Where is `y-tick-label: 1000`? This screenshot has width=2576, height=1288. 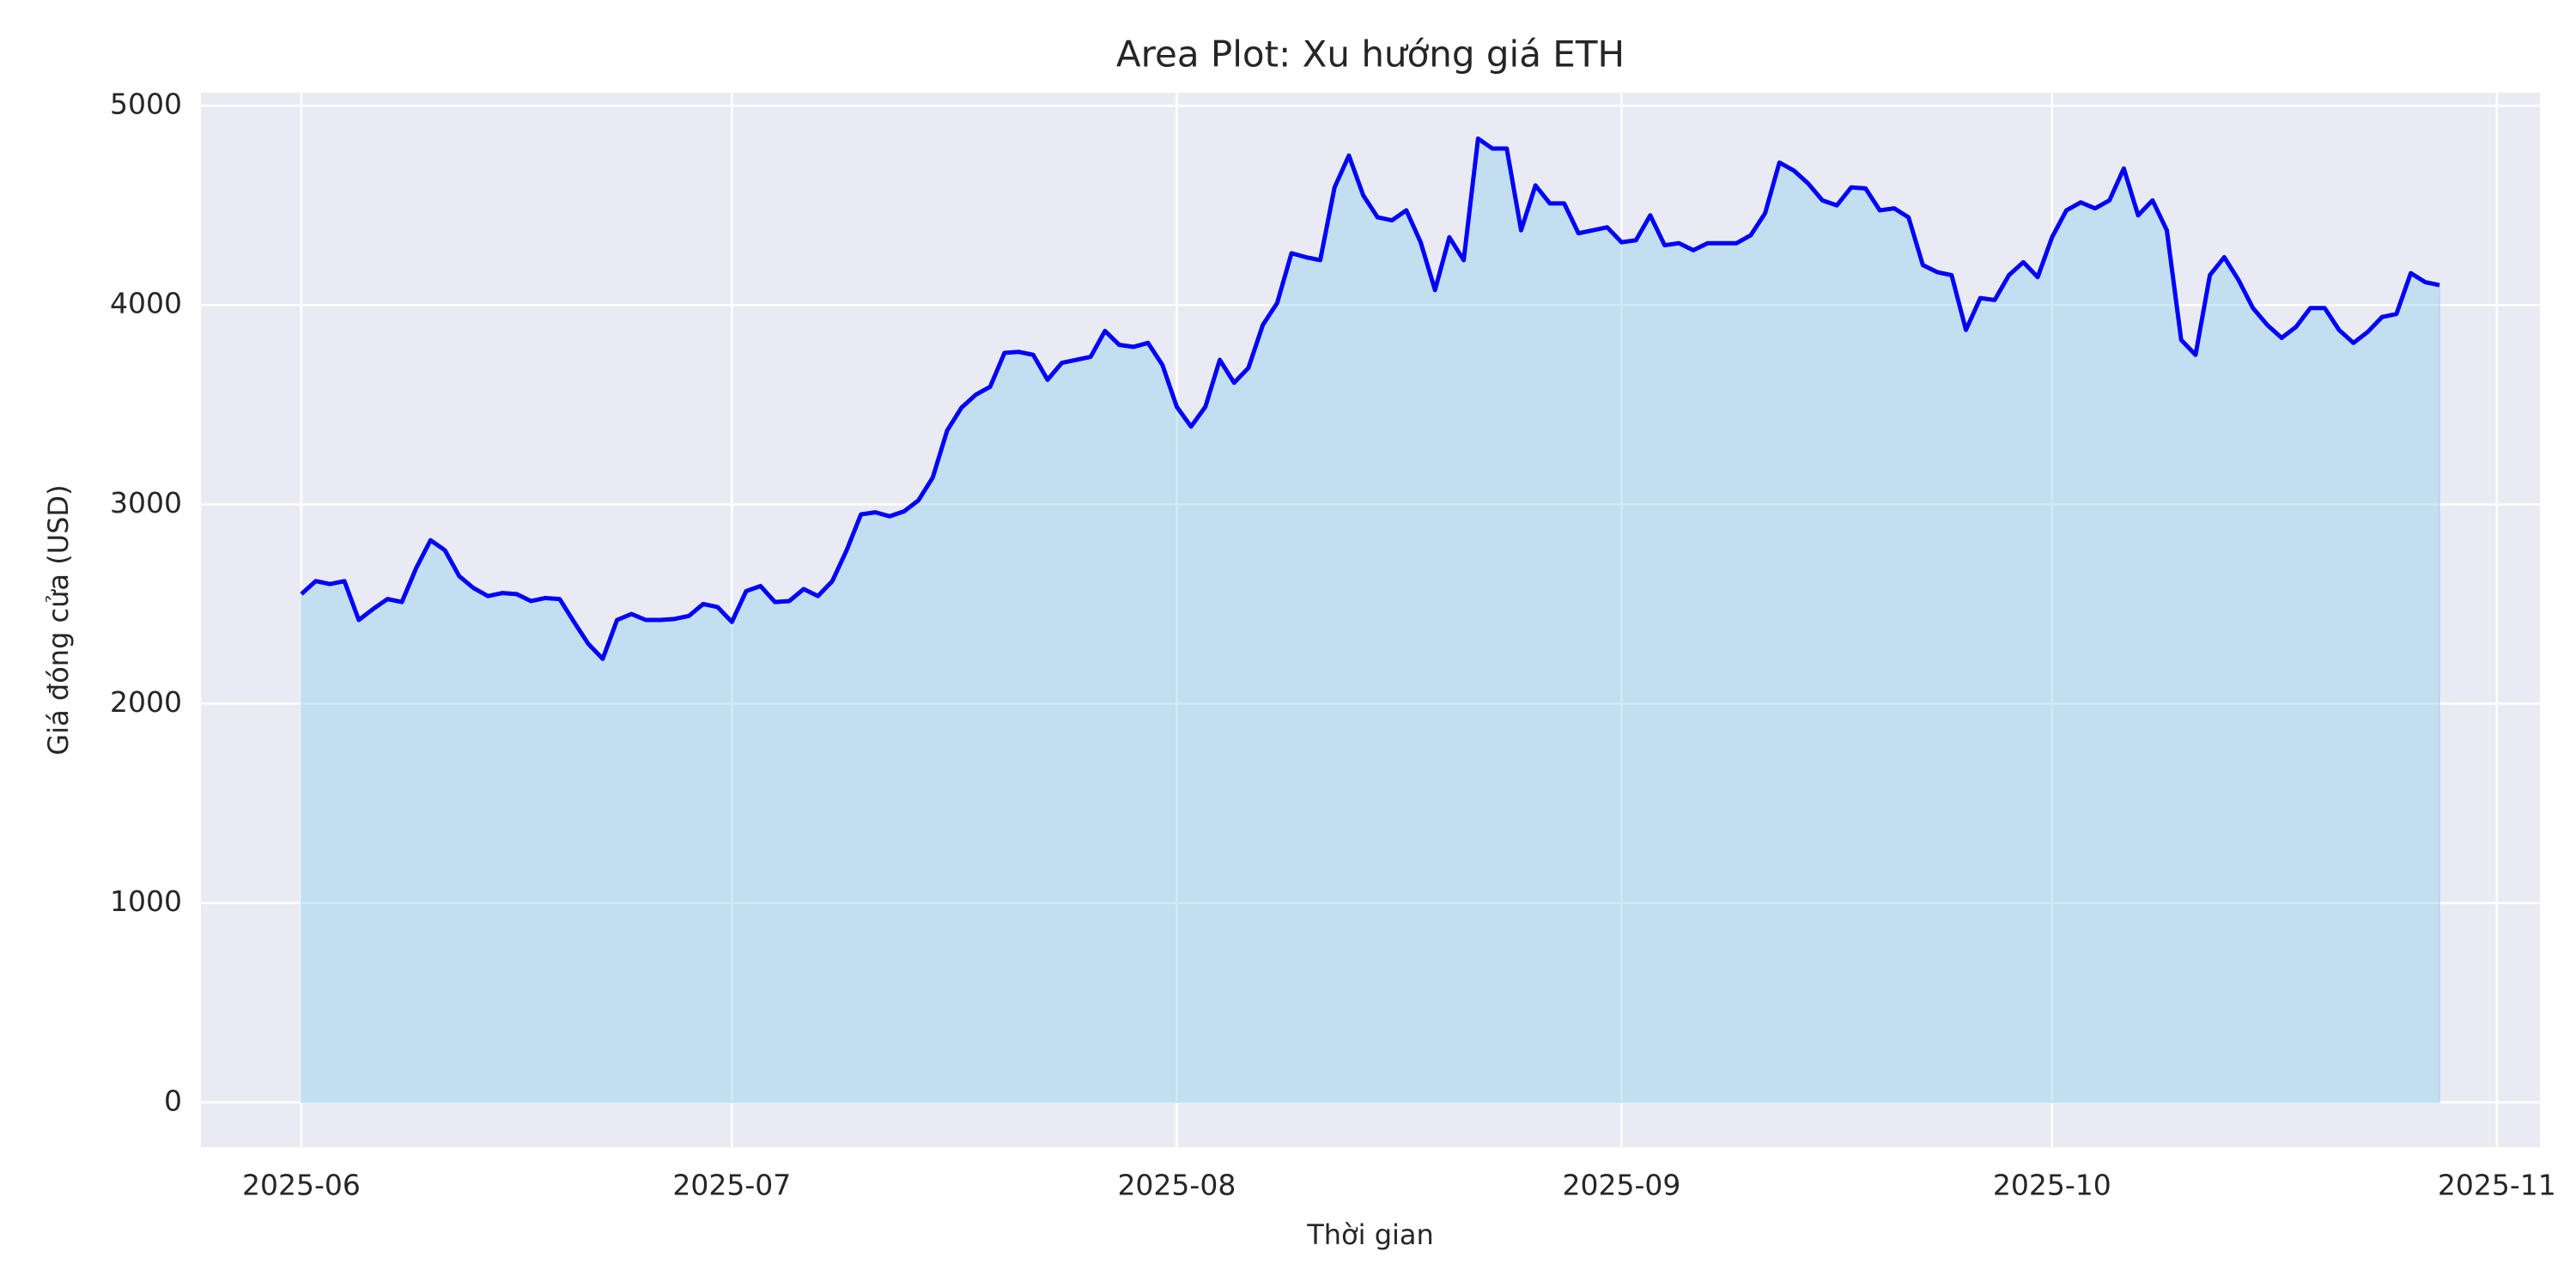 y-tick-label: 1000 is located at coordinates (146, 901).